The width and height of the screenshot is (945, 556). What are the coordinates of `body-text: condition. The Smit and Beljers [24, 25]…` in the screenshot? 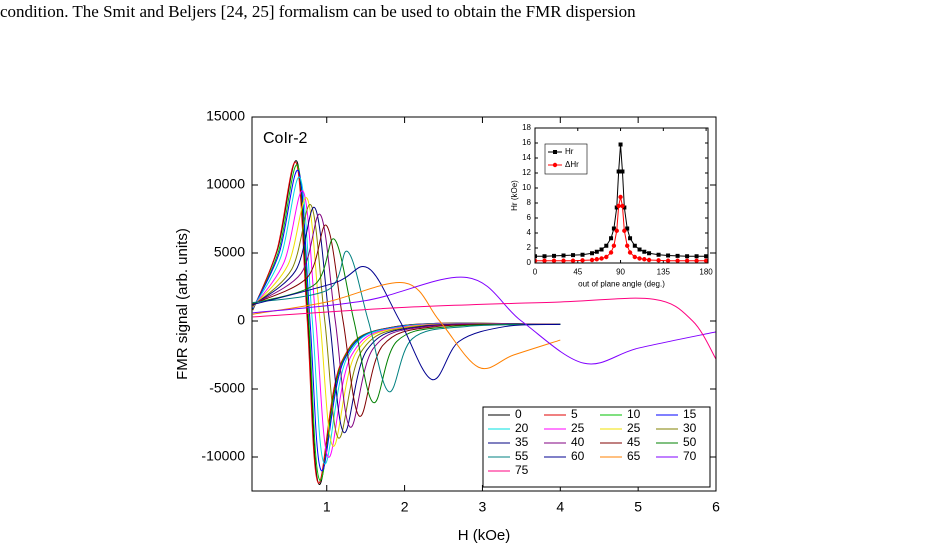 It's located at (318, 11).